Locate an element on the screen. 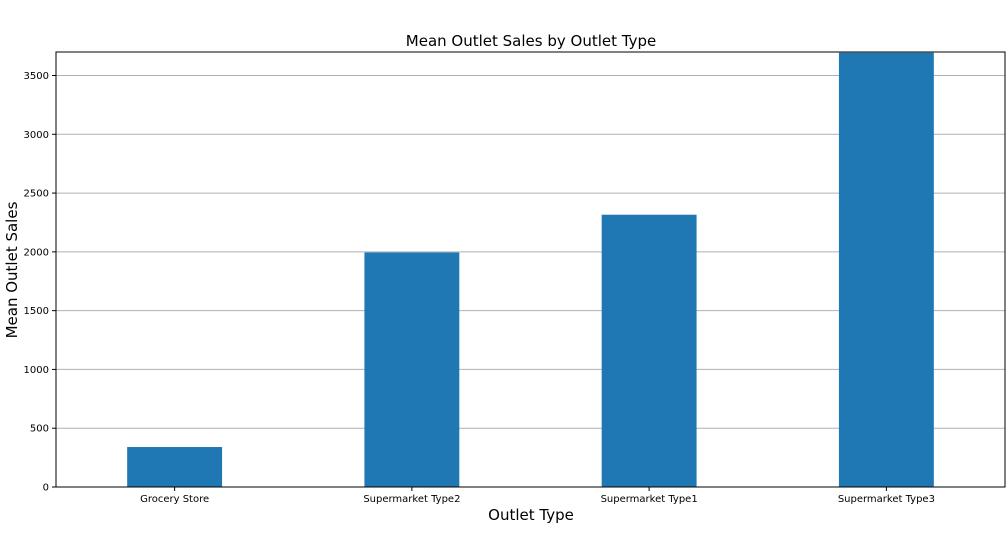 This screenshot has height=541, width=1008. y-tick-label: 1000 is located at coordinates (36, 370).